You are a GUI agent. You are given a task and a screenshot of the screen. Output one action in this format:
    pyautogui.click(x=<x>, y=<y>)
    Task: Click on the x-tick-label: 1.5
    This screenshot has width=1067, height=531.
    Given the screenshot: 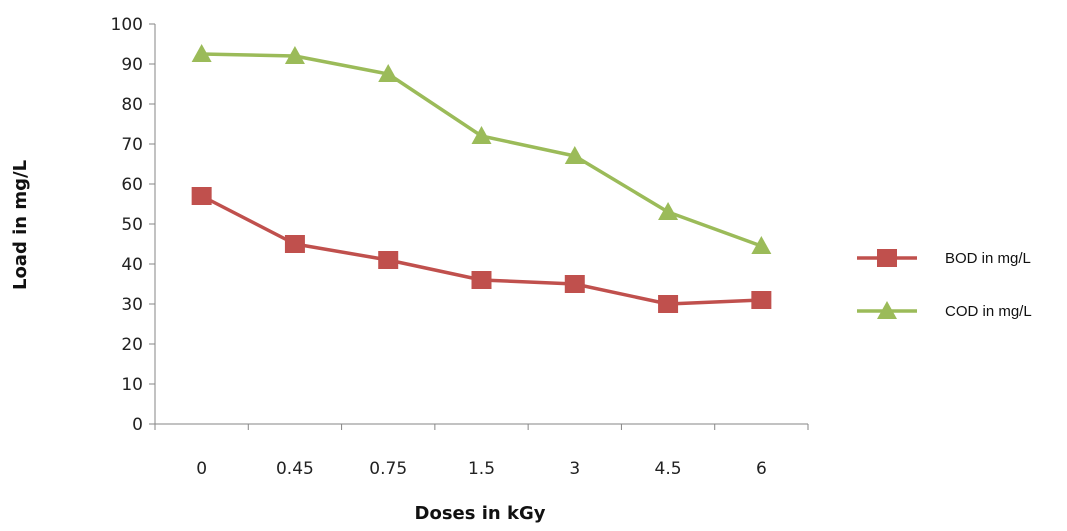 What is the action you would take?
    pyautogui.click(x=481, y=469)
    